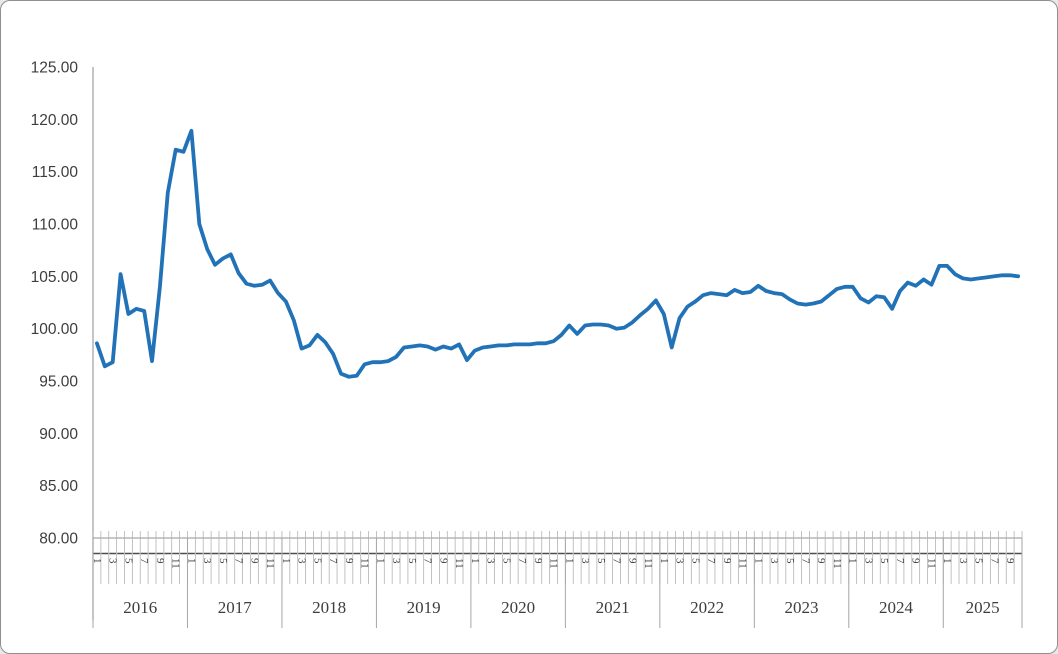 The height and width of the screenshot is (654, 1058). What do you see at coordinates (235, 607) in the screenshot?
I see `year-label: 2017` at bounding box center [235, 607].